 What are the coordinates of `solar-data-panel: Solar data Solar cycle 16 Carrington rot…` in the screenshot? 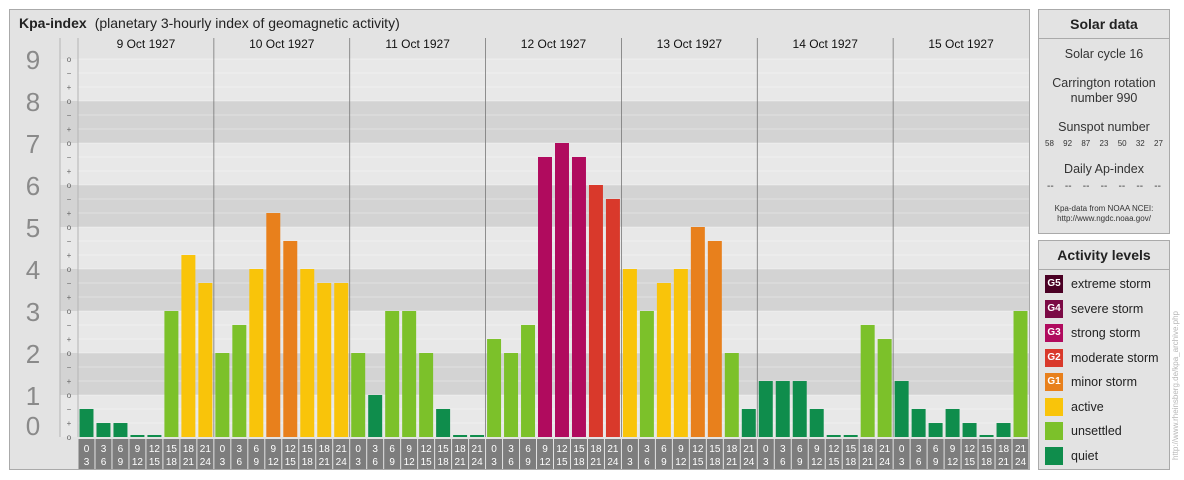 It's located at (1104, 121).